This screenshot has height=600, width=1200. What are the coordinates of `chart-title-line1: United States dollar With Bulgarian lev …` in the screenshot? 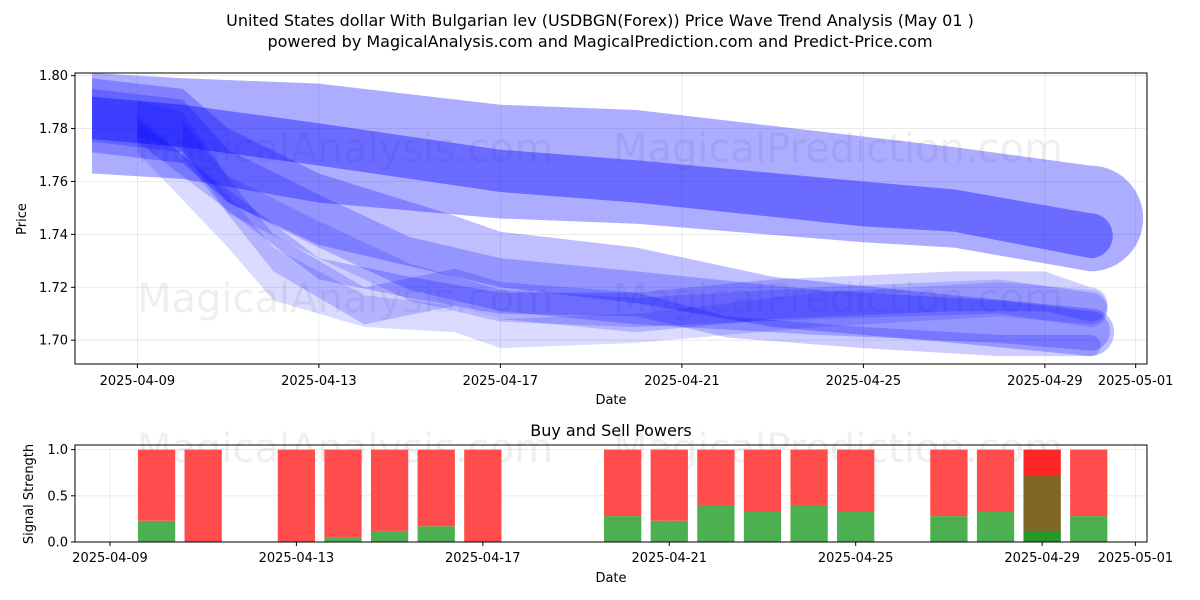 It's located at (600, 20).